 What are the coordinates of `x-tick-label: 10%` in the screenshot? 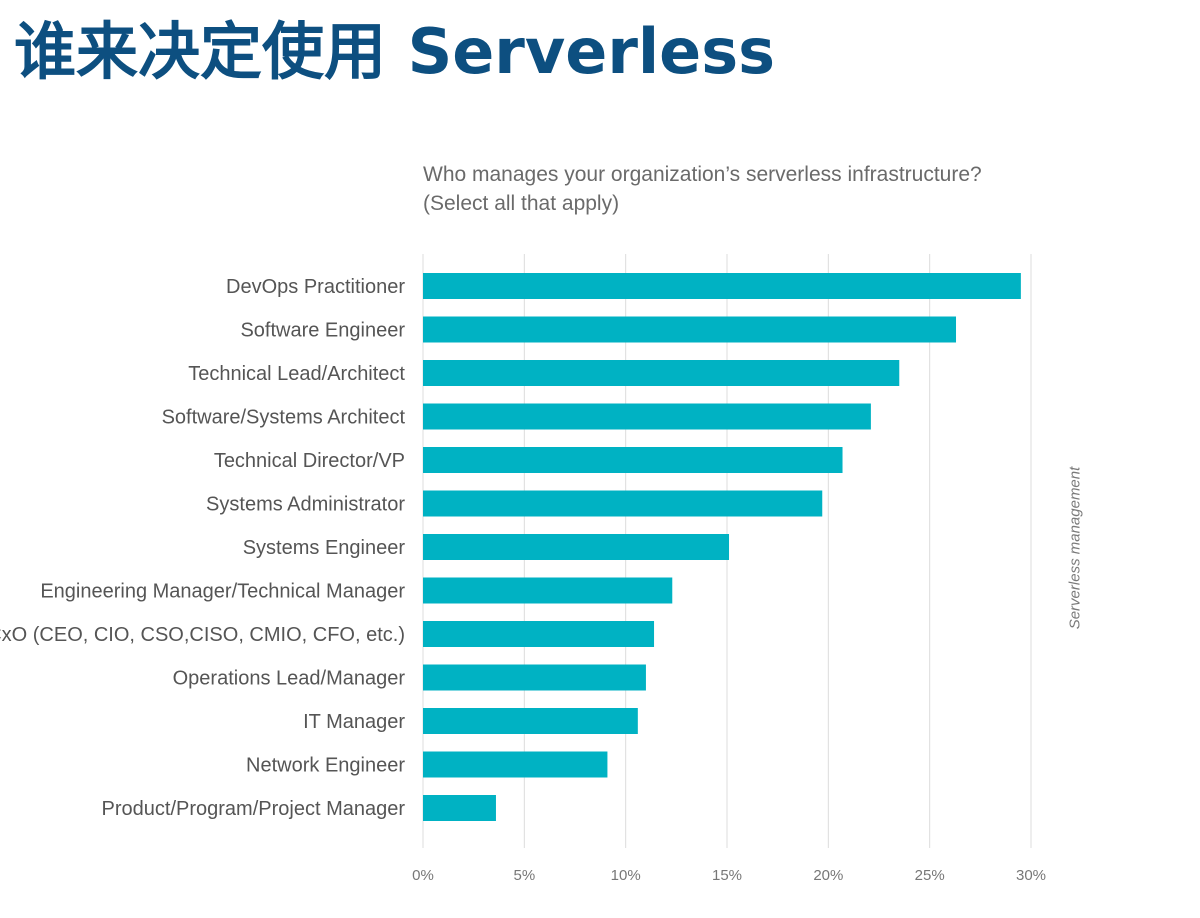 It's located at (626, 875).